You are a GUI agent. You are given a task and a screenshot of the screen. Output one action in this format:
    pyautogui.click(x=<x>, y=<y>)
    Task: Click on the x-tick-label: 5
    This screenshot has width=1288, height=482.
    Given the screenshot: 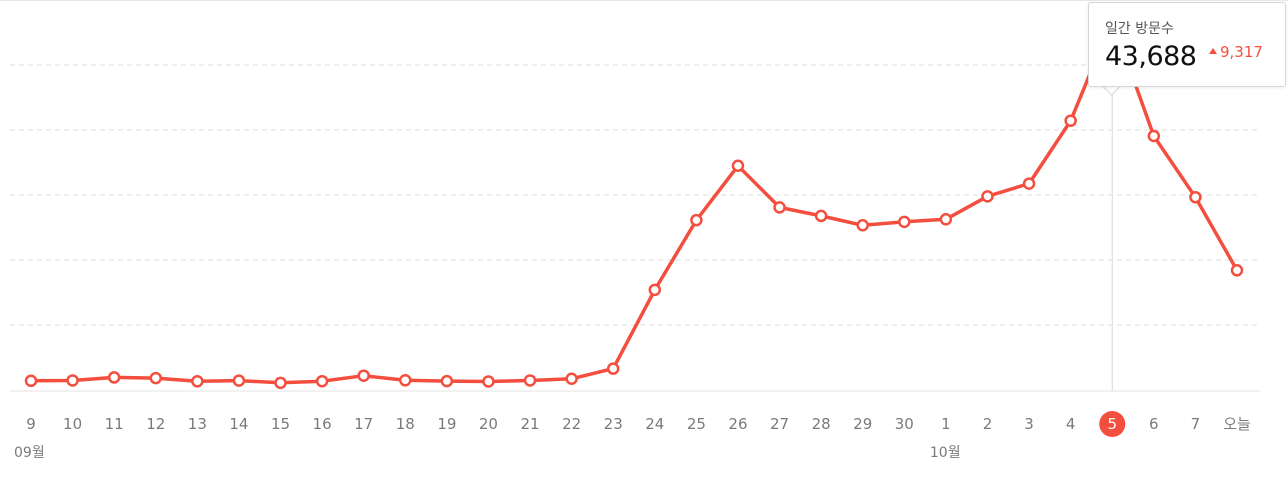 What is the action you would take?
    pyautogui.click(x=1112, y=424)
    